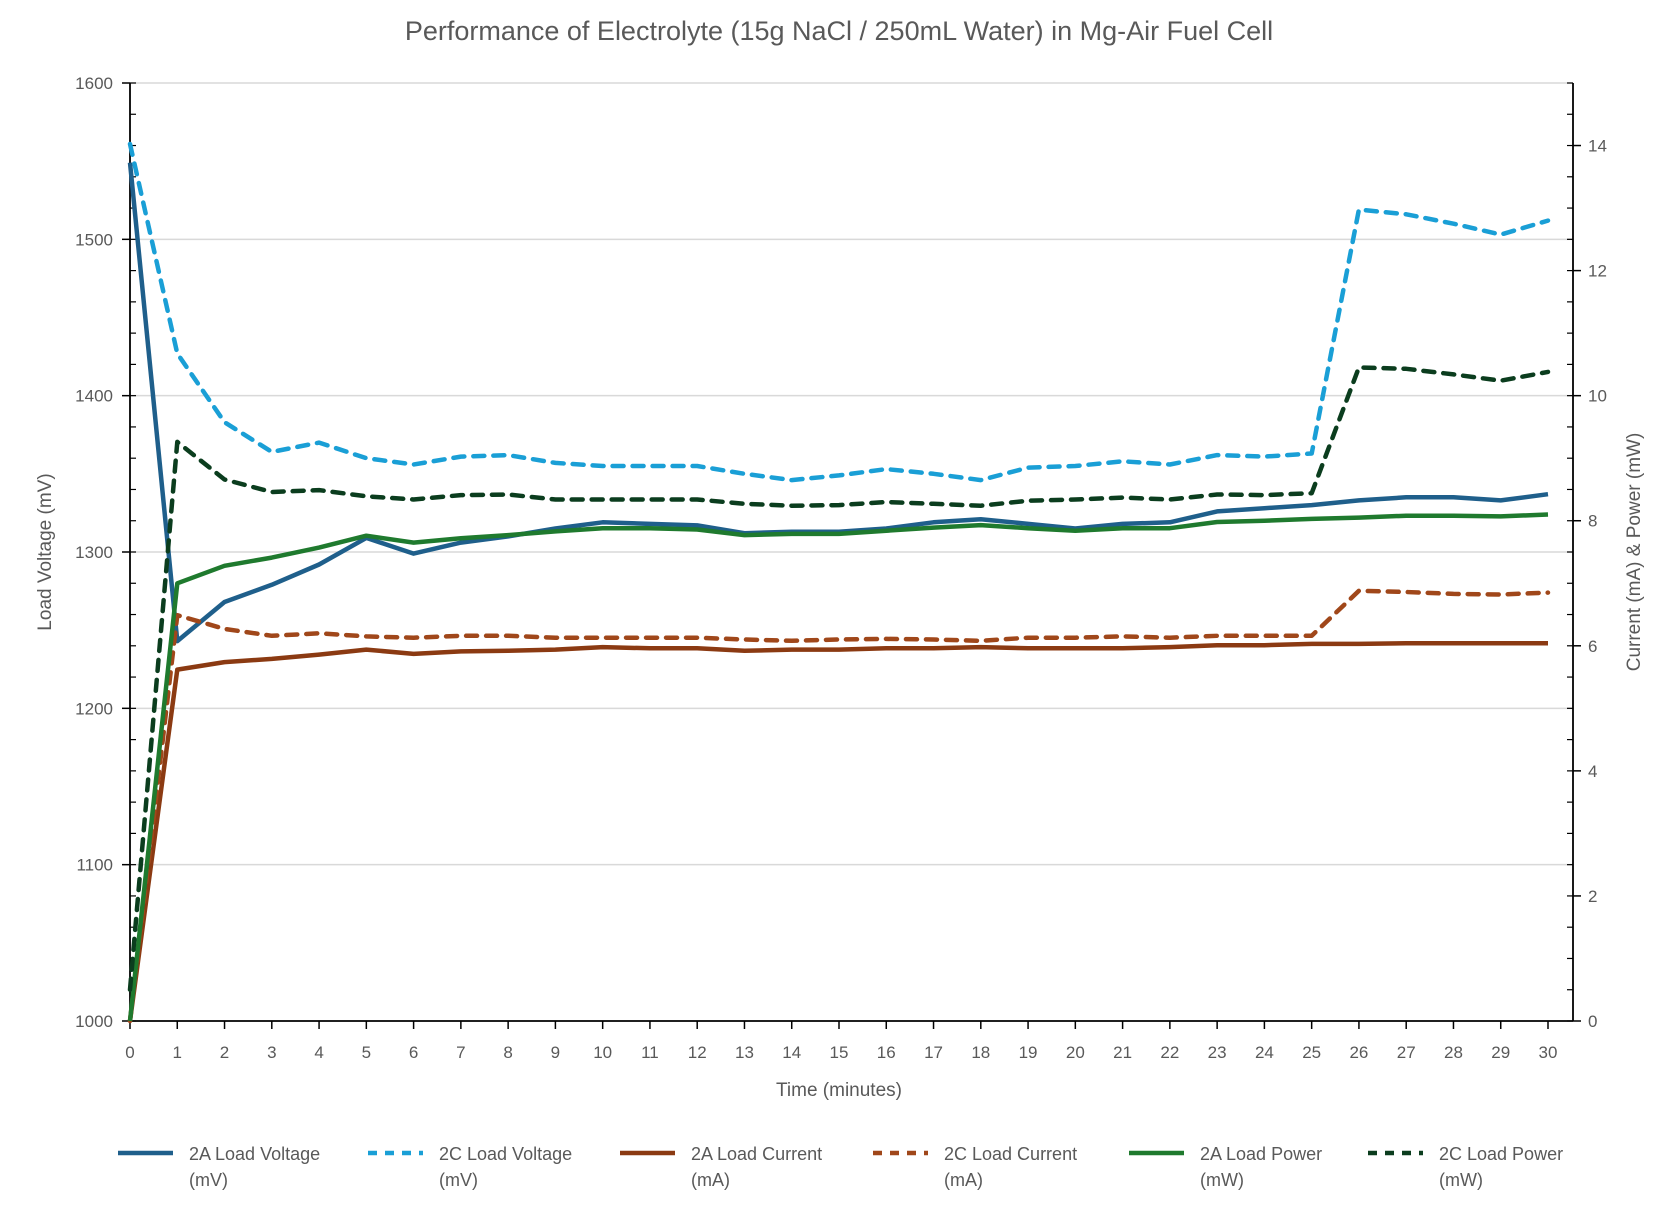  I want to click on x-tick-label: 30, so click(1548, 1052).